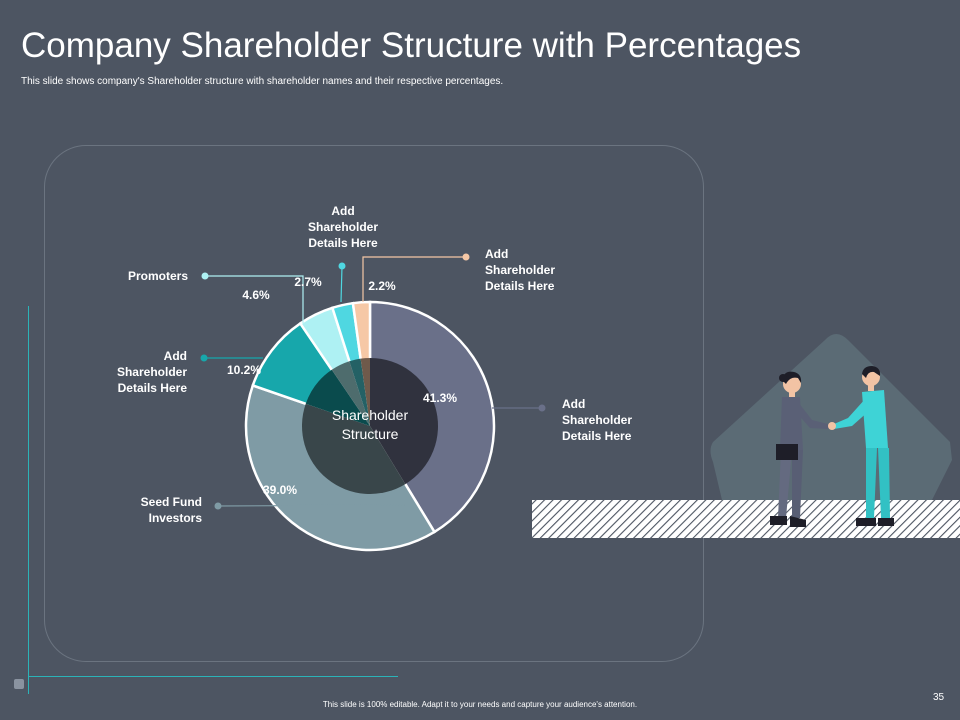 Image resolution: width=960 pixels, height=720 pixels. I want to click on slice-name-3-line-1: Add, so click(175, 356).